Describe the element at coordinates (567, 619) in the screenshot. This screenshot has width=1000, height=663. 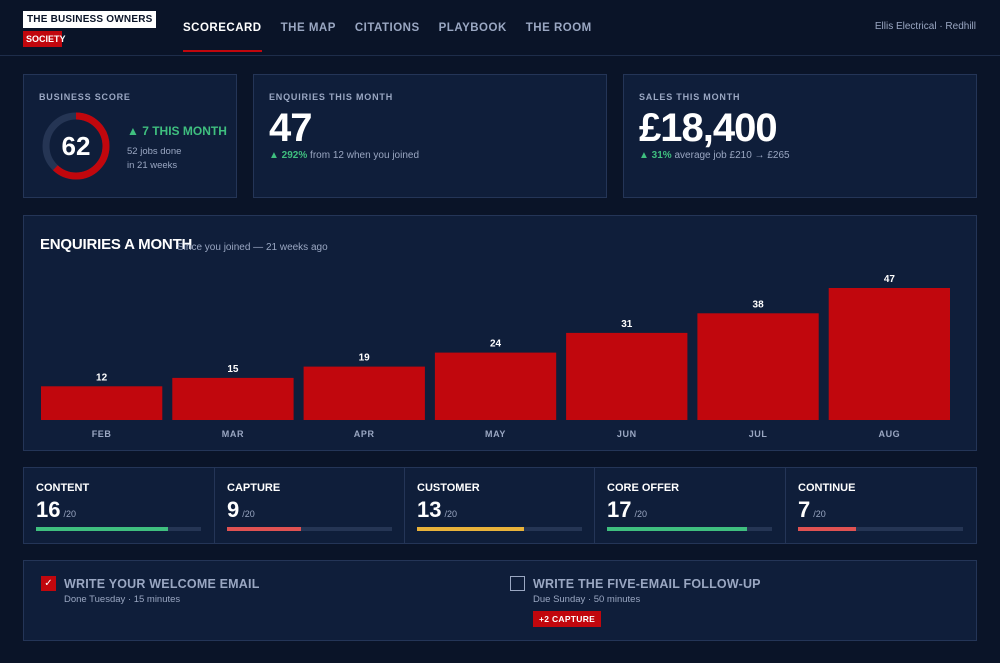
I see `task-points-badge: +2 CAPTURE` at that location.